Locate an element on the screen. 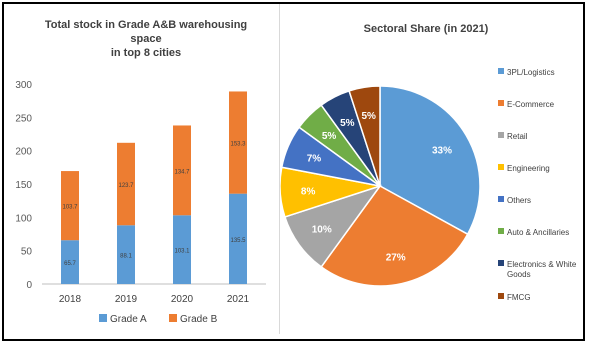  pie-legend-label: 3PL/Logistics is located at coordinates (531, 72).